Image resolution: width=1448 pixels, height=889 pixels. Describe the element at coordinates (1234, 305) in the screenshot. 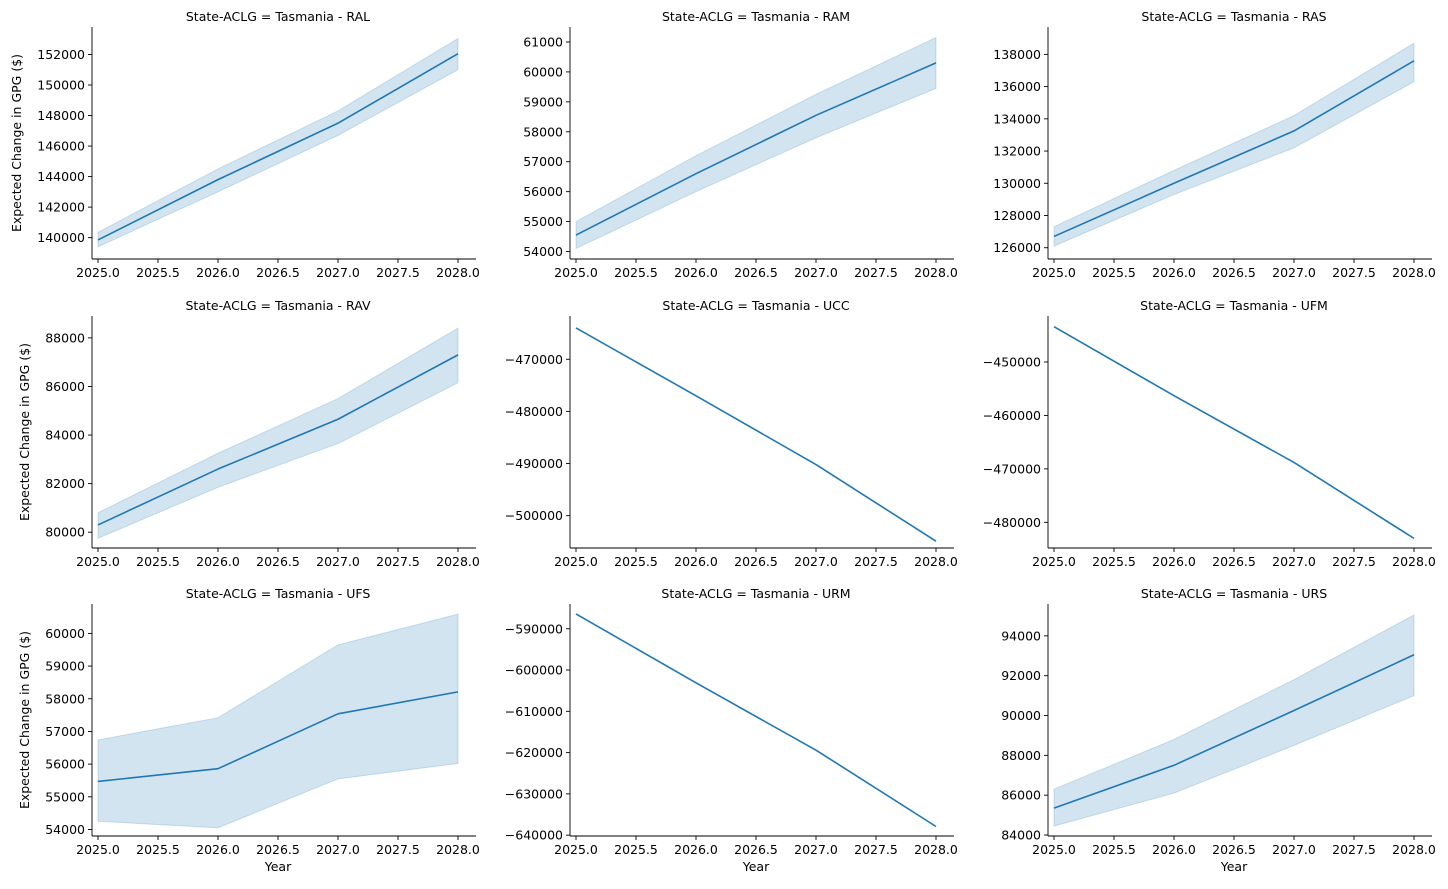

I see `facet-title: State-ACLG = Tasmania - UFM` at that location.